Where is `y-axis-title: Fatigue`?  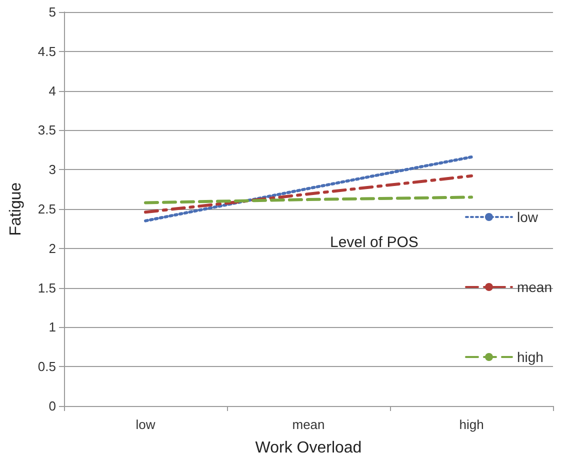 y-axis-title: Fatigue is located at coordinates (16, 209).